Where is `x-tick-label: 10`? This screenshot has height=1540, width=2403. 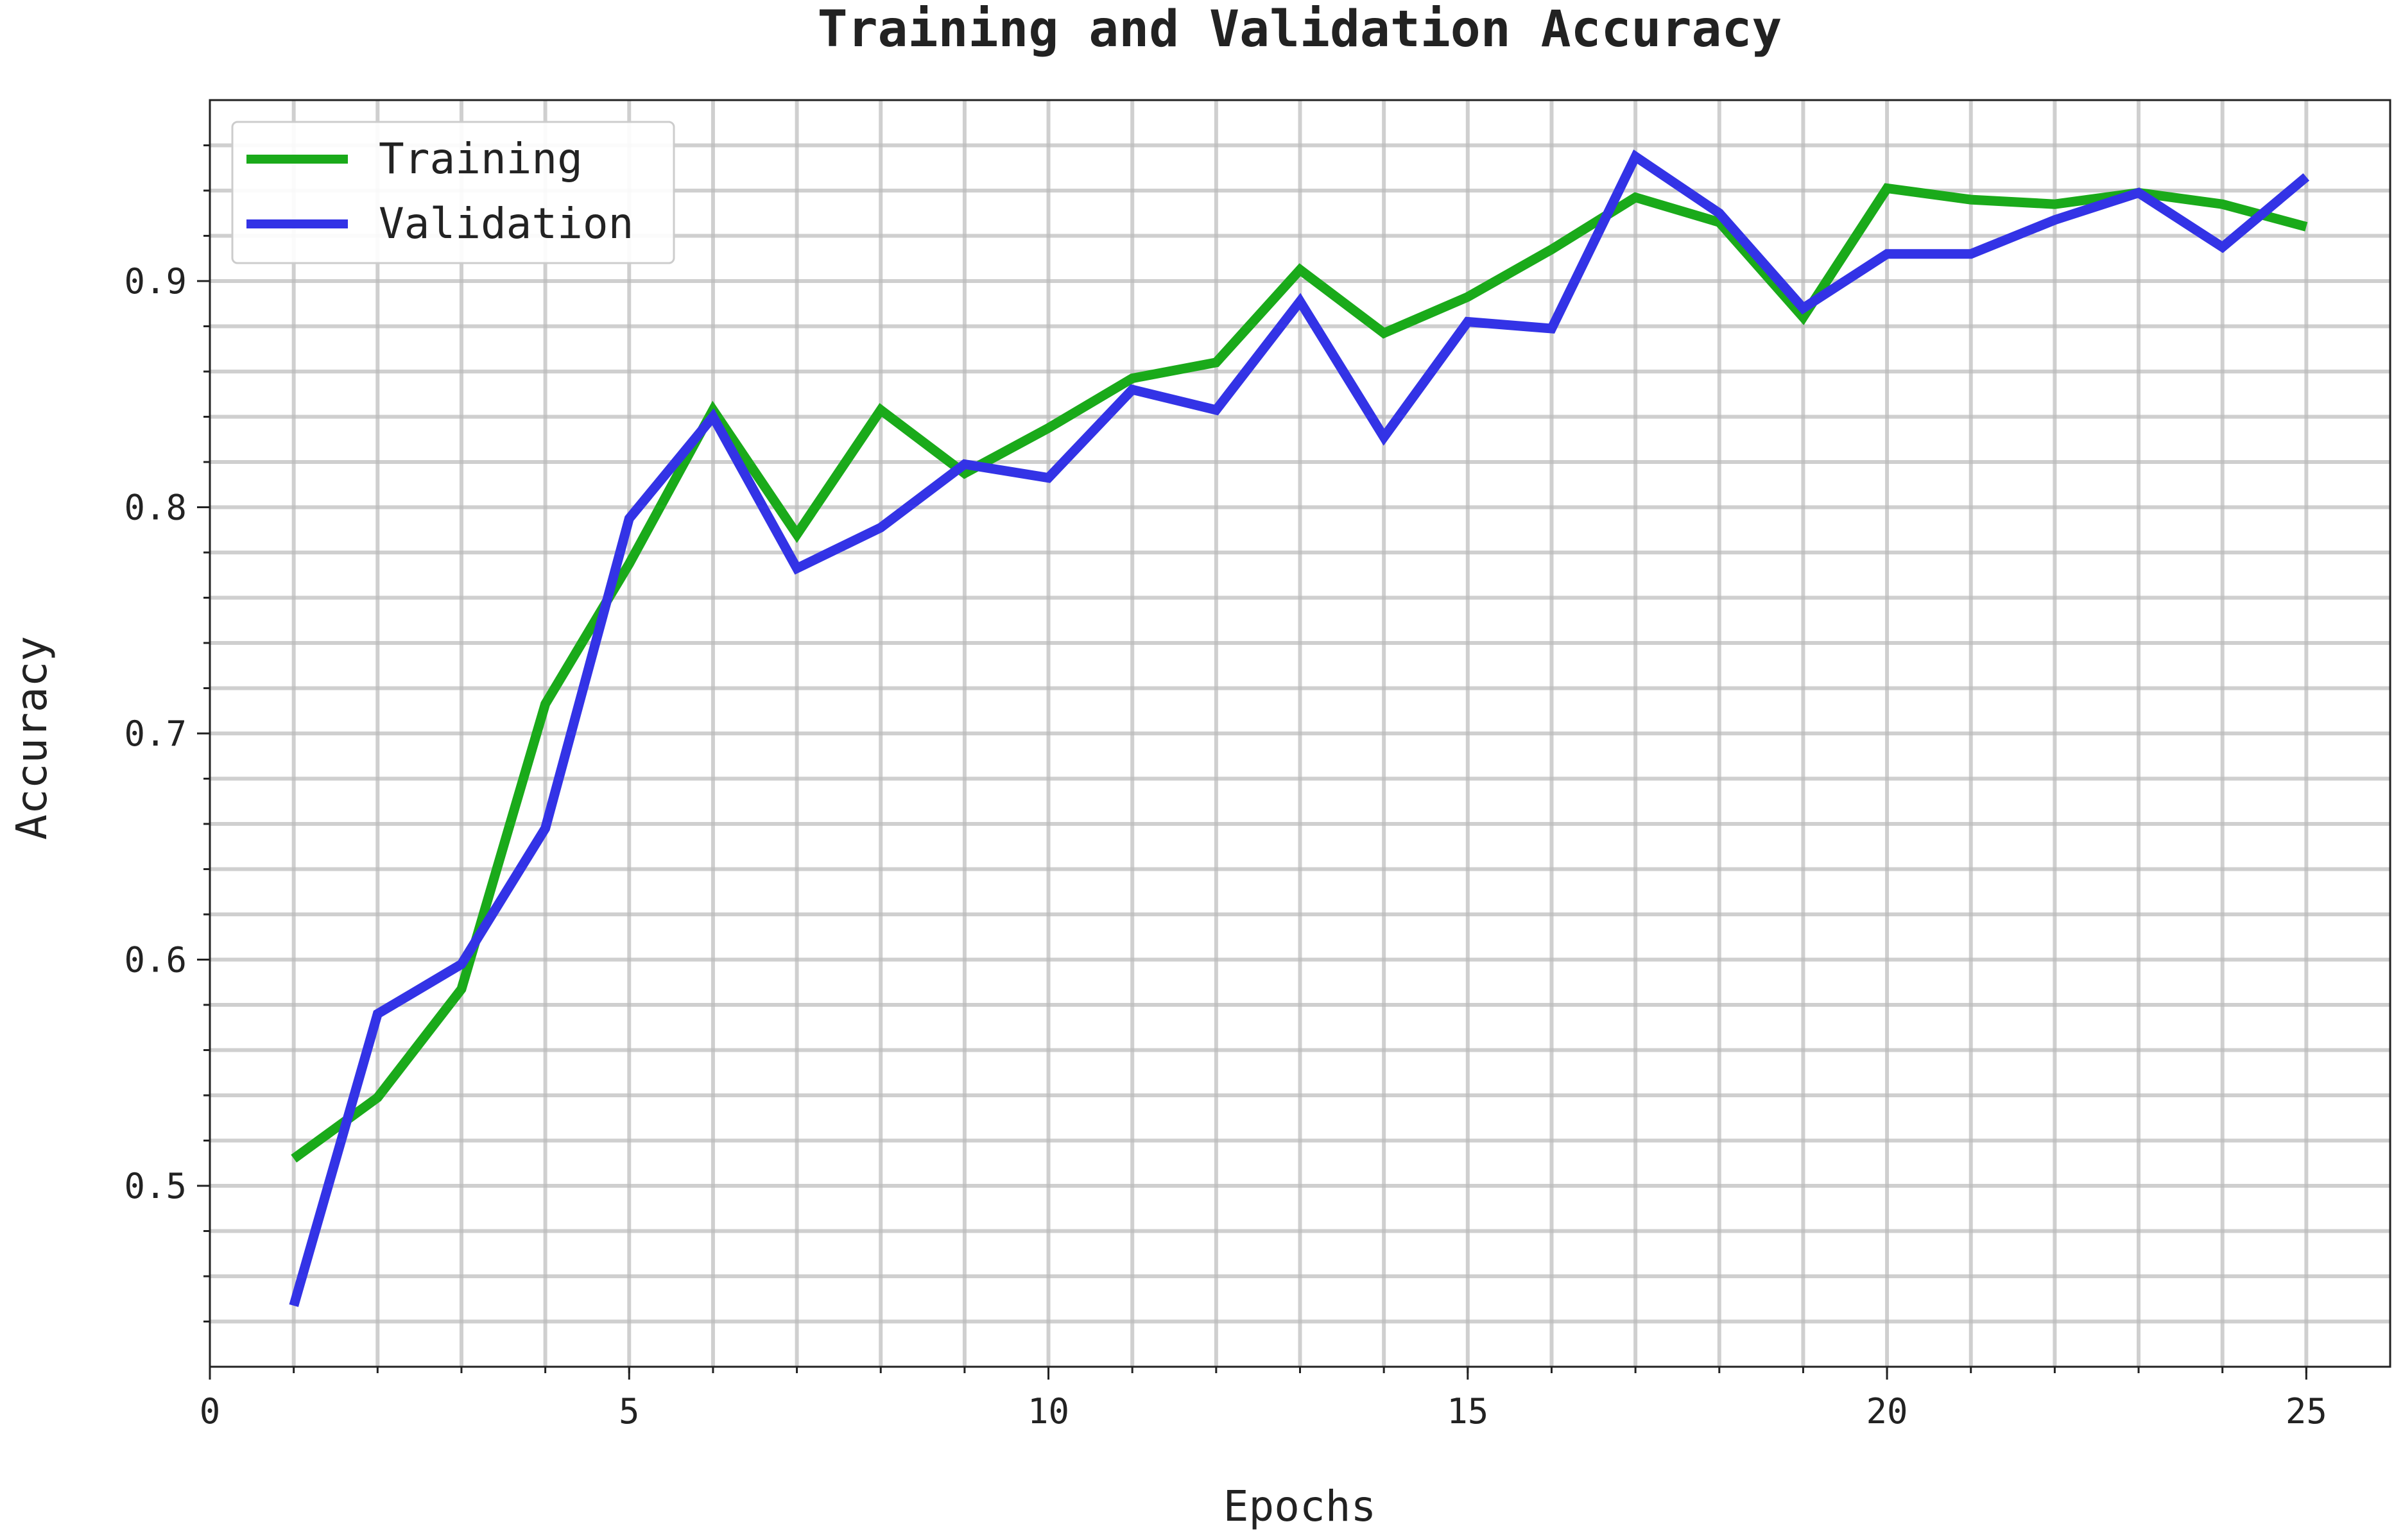
x-tick-label: 10 is located at coordinates (1049, 1411).